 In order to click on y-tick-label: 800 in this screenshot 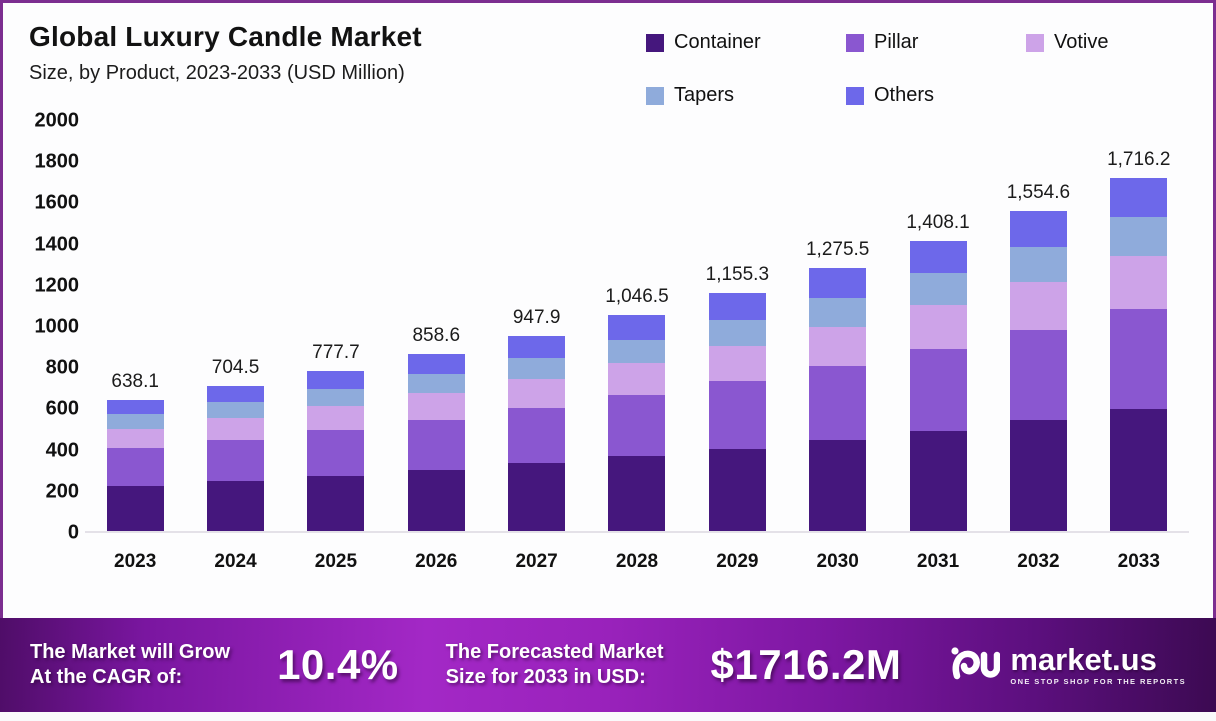, I will do `click(62, 367)`.